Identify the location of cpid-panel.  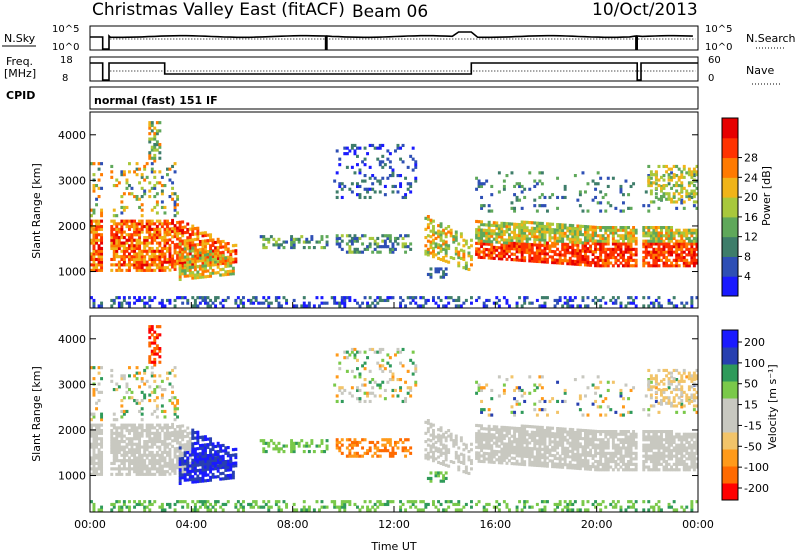
(394, 98).